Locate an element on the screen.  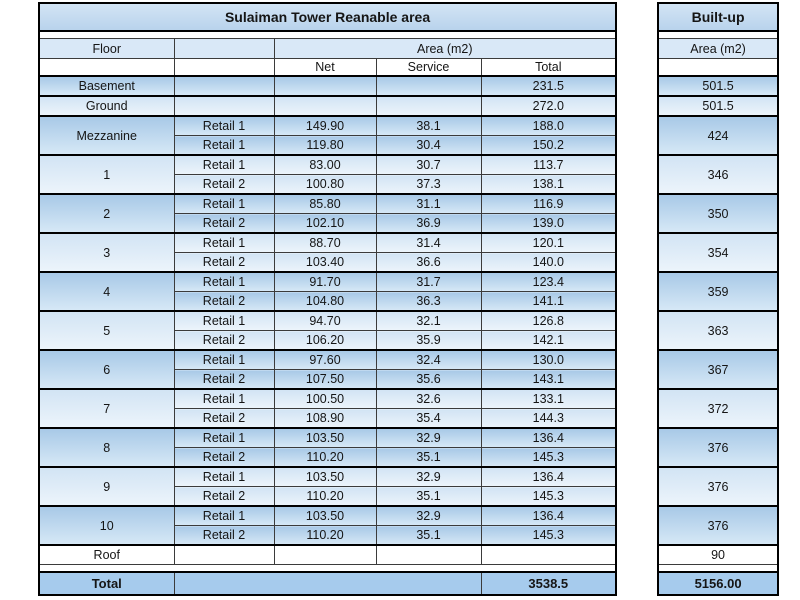
service-value: 31.1 is located at coordinates (428, 203).